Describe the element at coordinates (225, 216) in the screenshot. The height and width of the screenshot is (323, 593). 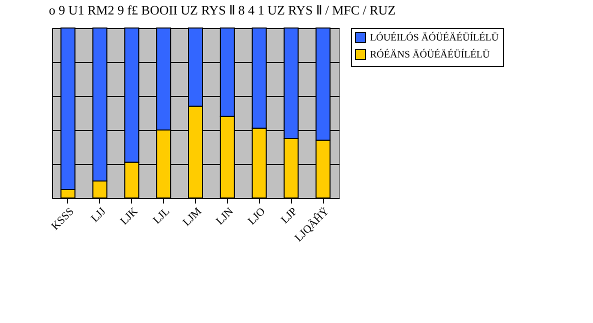
I see `x-tick-label: LJN` at that location.